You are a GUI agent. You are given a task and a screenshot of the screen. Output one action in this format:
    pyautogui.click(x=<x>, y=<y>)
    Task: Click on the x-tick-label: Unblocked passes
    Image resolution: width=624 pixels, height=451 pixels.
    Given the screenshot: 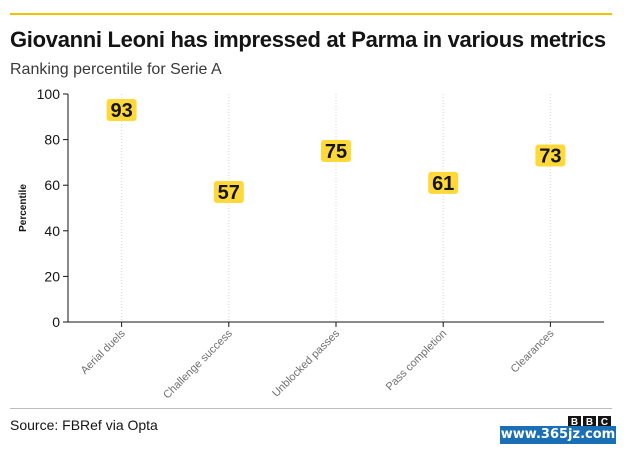 What is the action you would take?
    pyautogui.click(x=306, y=363)
    